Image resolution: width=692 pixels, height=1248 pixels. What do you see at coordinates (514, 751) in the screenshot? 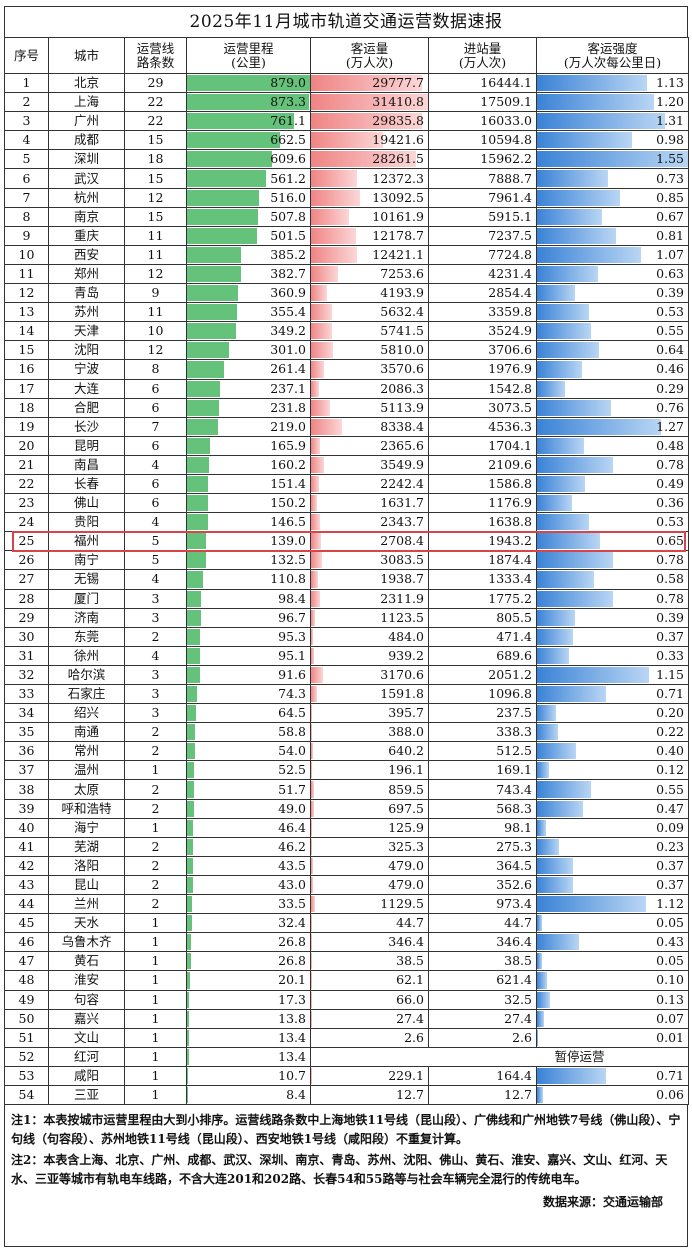
I see `entries-value: 512.5` at bounding box center [514, 751].